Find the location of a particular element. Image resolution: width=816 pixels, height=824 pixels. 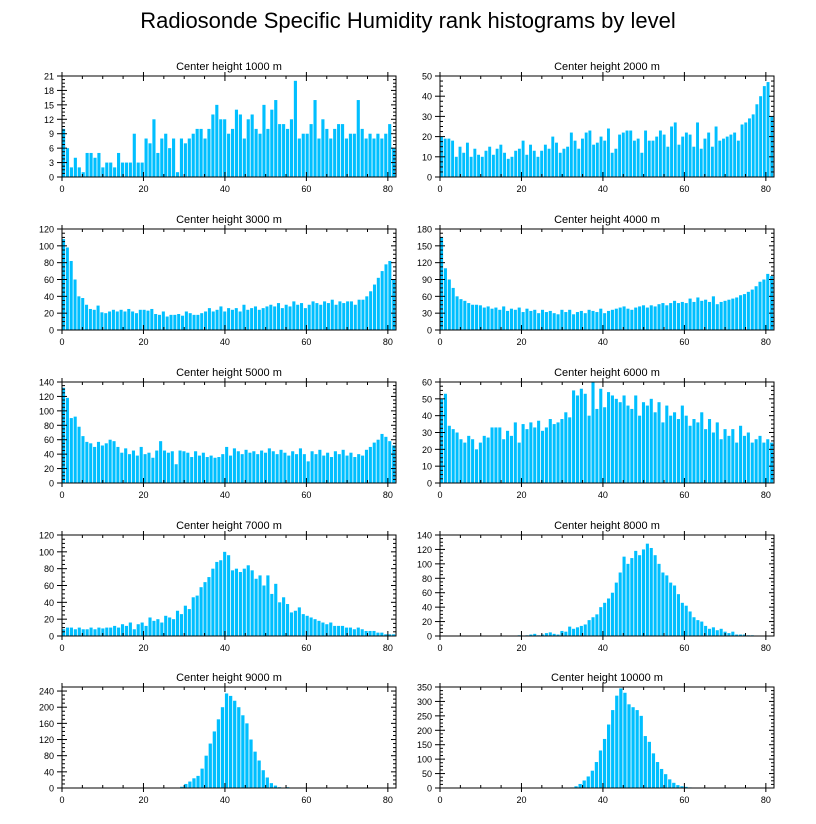

x-tick-label: 40 is located at coordinates (603, 495).